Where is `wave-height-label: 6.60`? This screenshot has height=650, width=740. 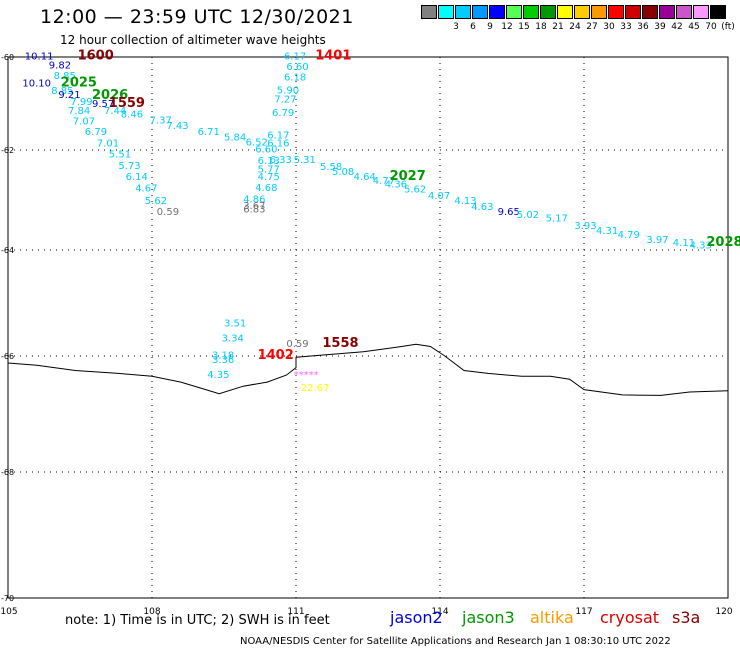 wave-height-label: 6.60 is located at coordinates (266, 150).